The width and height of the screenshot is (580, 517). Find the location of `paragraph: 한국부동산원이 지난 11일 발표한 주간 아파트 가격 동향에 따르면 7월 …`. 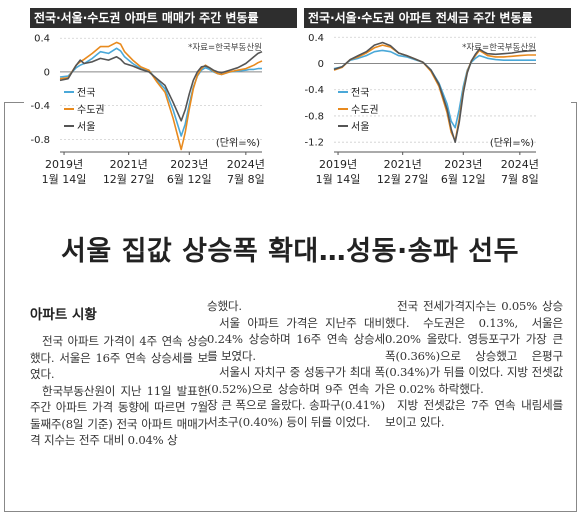

paragraph: 한국부동산원이 지난 11일 발표한 주간 아파트 가격 동향에 따르면 7월 … is located at coordinates (119, 415).